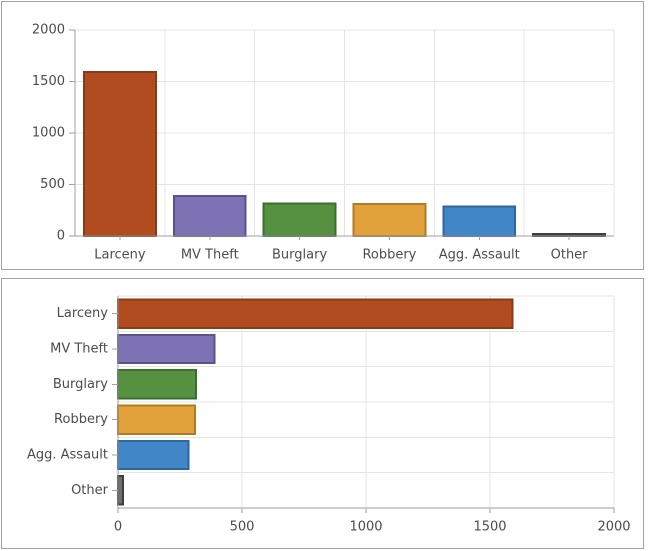  I want to click on x-tick-label: 500, so click(242, 527).